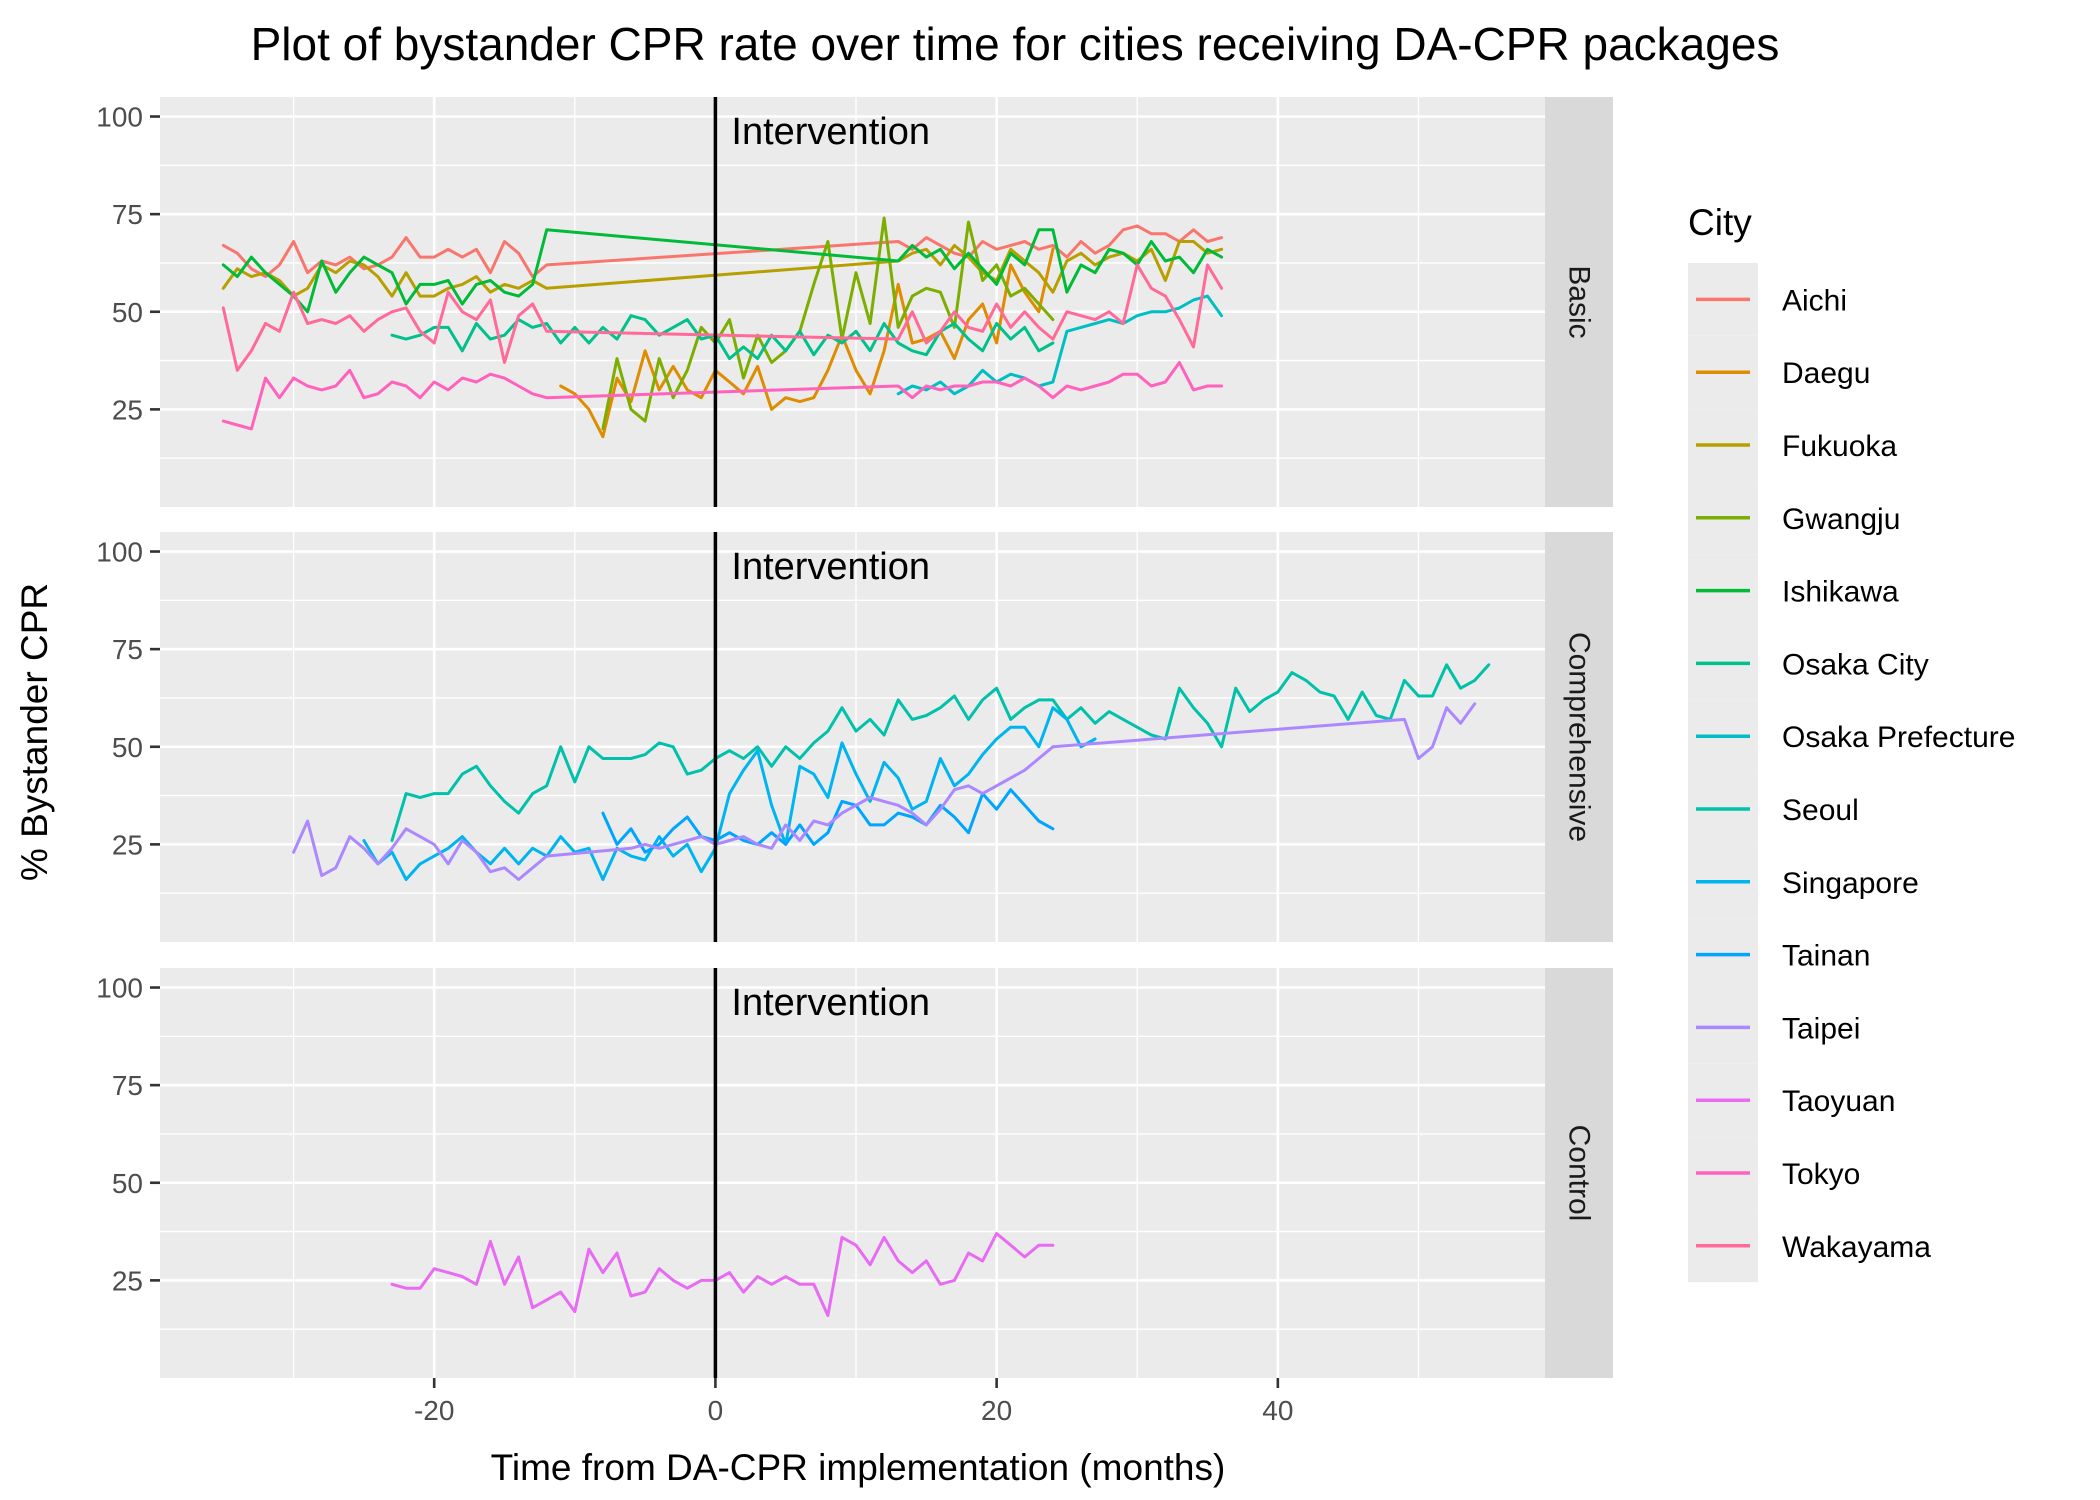 This screenshot has height=1500, width=2100. Describe the element at coordinates (434, 1410) in the screenshot. I see `x-tick-label: -20` at that location.